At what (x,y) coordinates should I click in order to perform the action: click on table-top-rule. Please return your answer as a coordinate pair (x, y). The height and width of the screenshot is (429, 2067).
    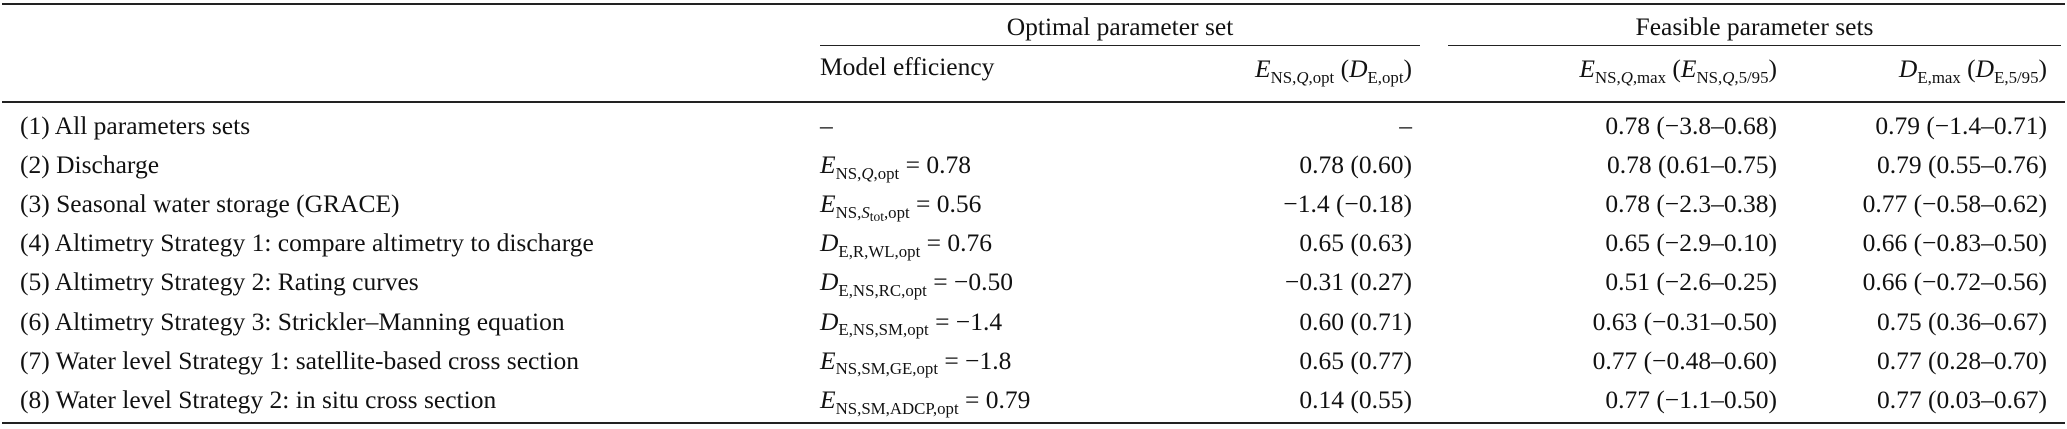
    Looking at the image, I should click on (1033, 4).